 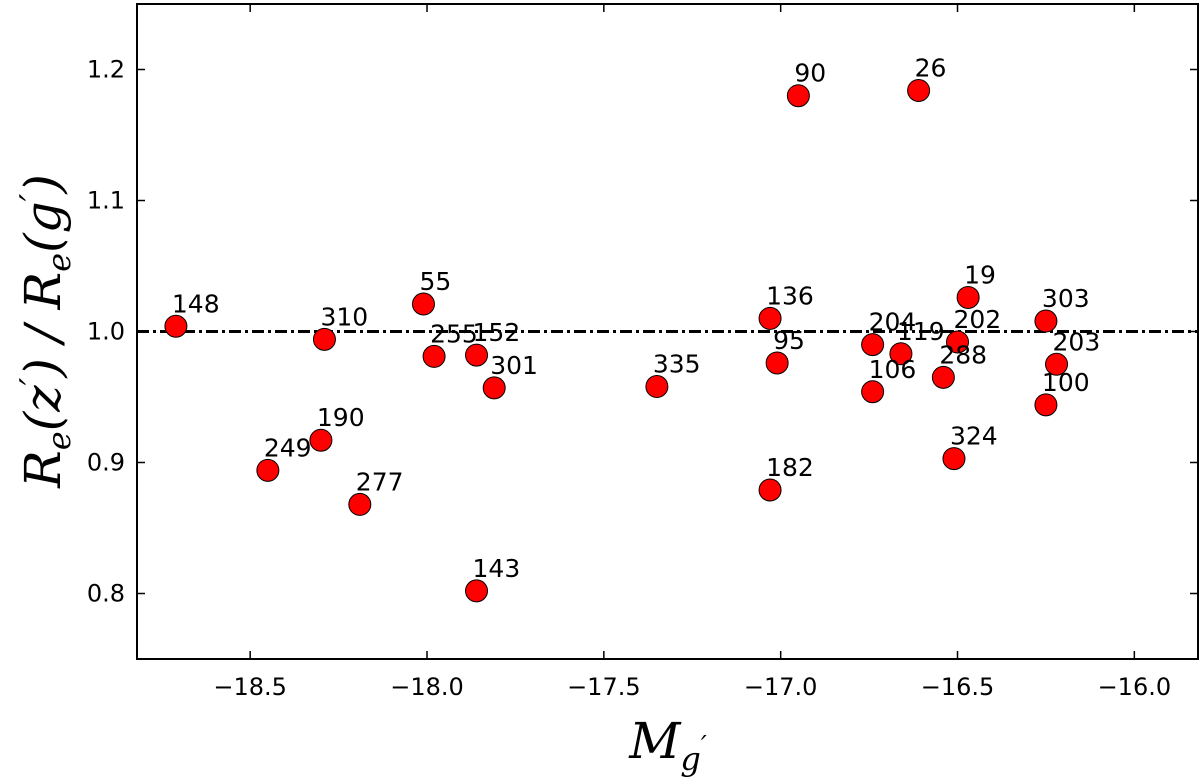 What do you see at coordinates (1135, 687) in the screenshot?
I see `x-tick-label: −16.0` at bounding box center [1135, 687].